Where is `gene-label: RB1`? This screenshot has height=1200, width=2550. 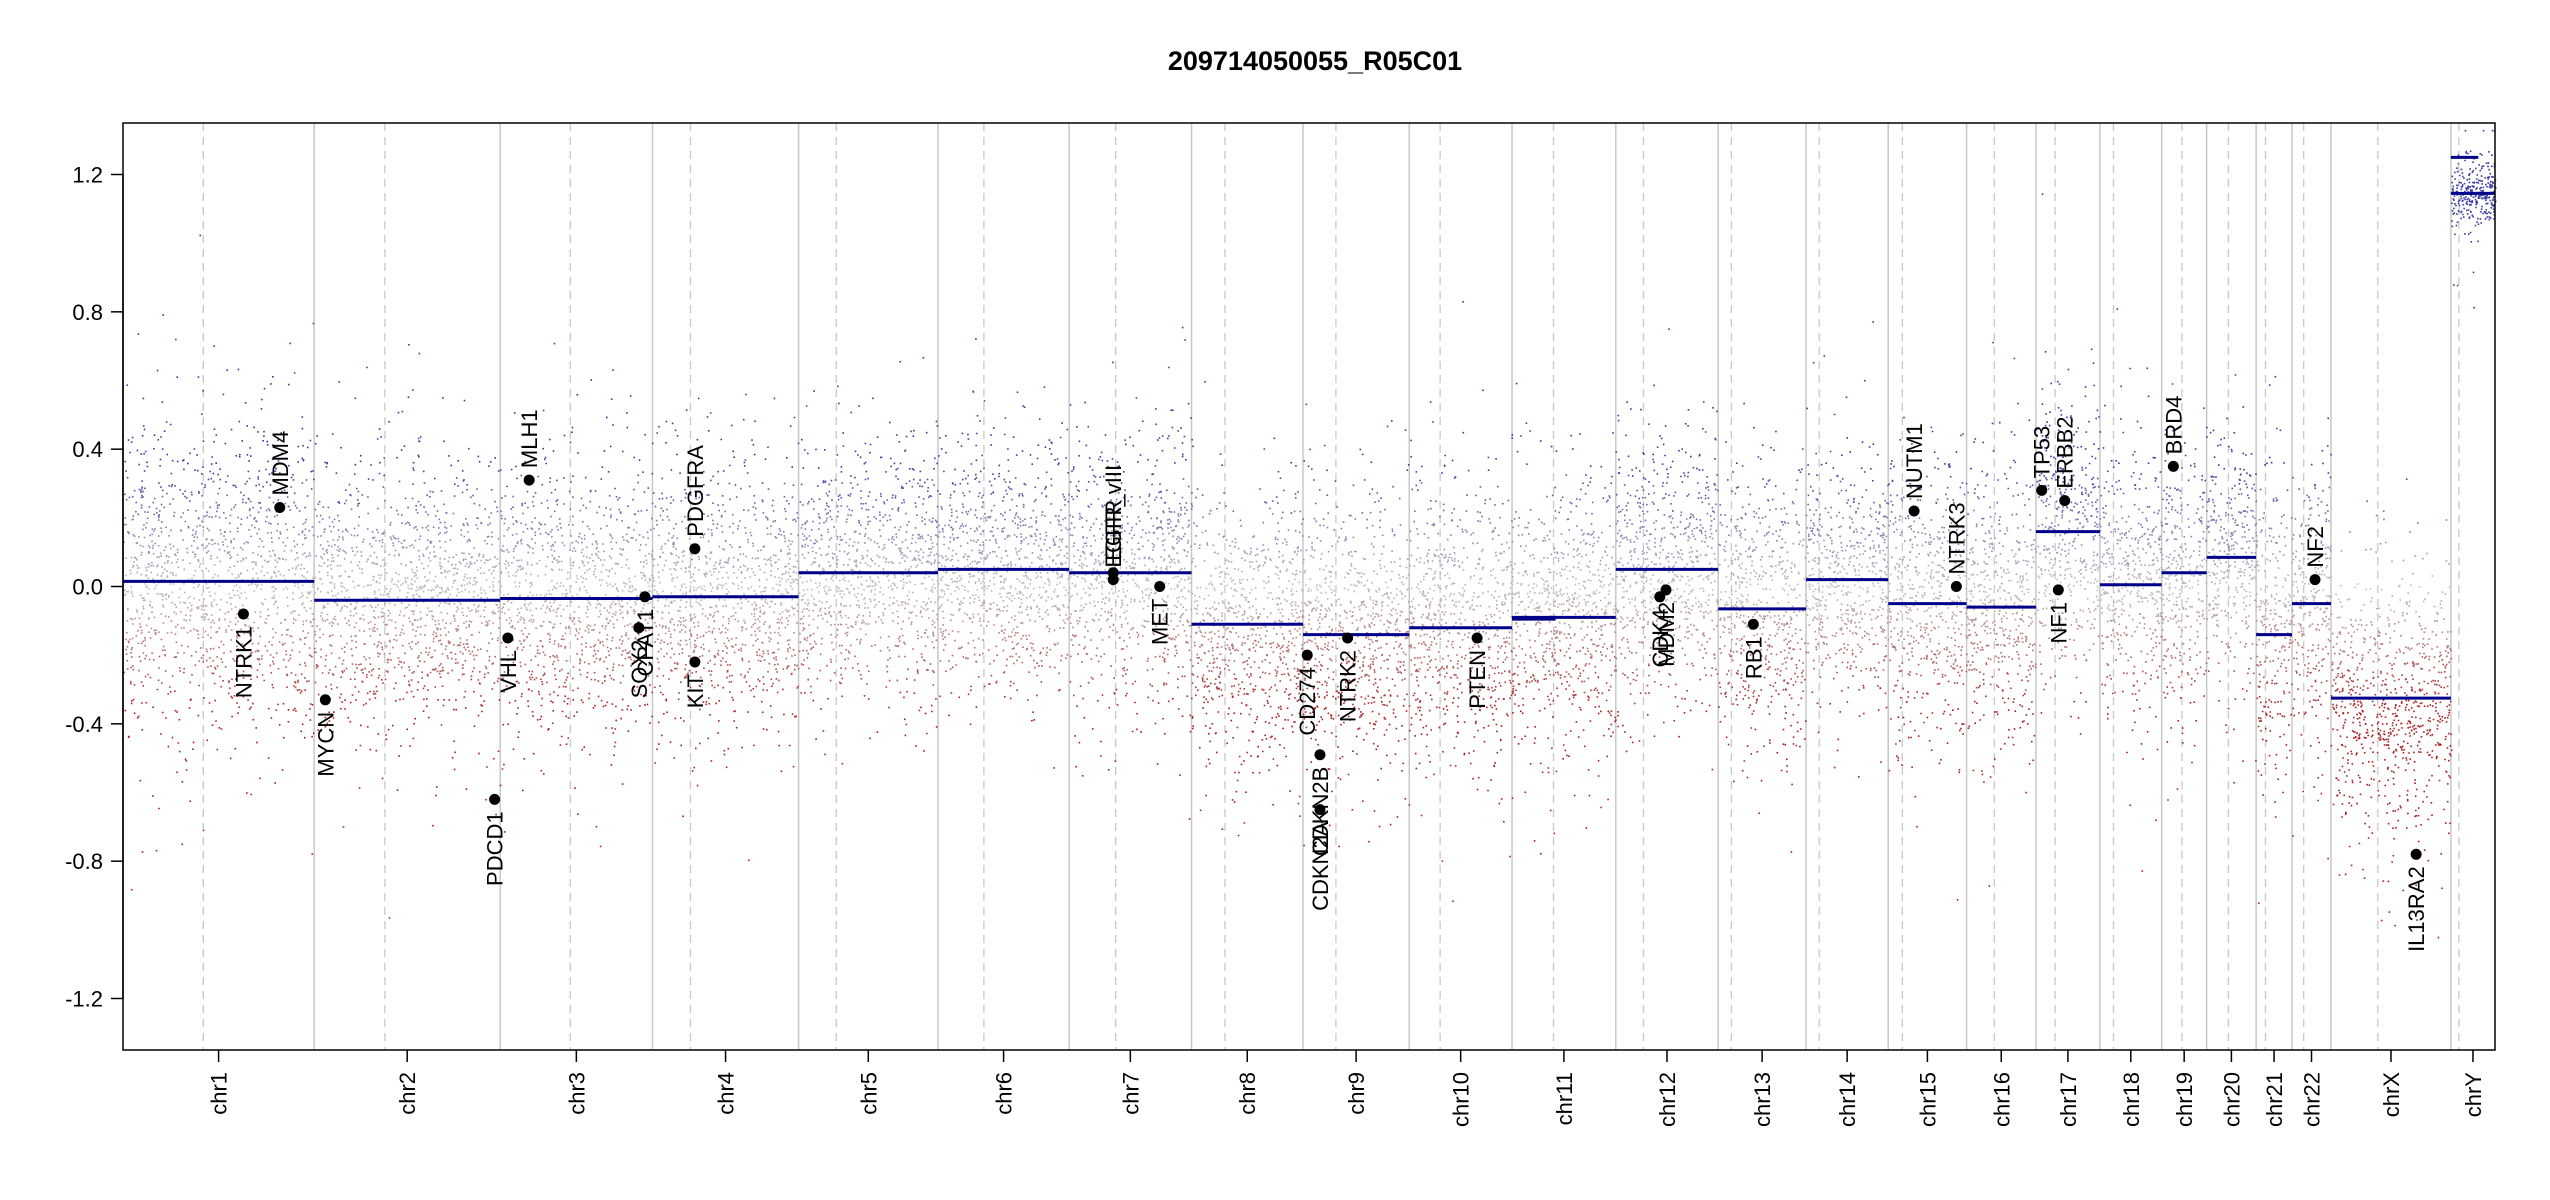 gene-label: RB1 is located at coordinates (1753, 657).